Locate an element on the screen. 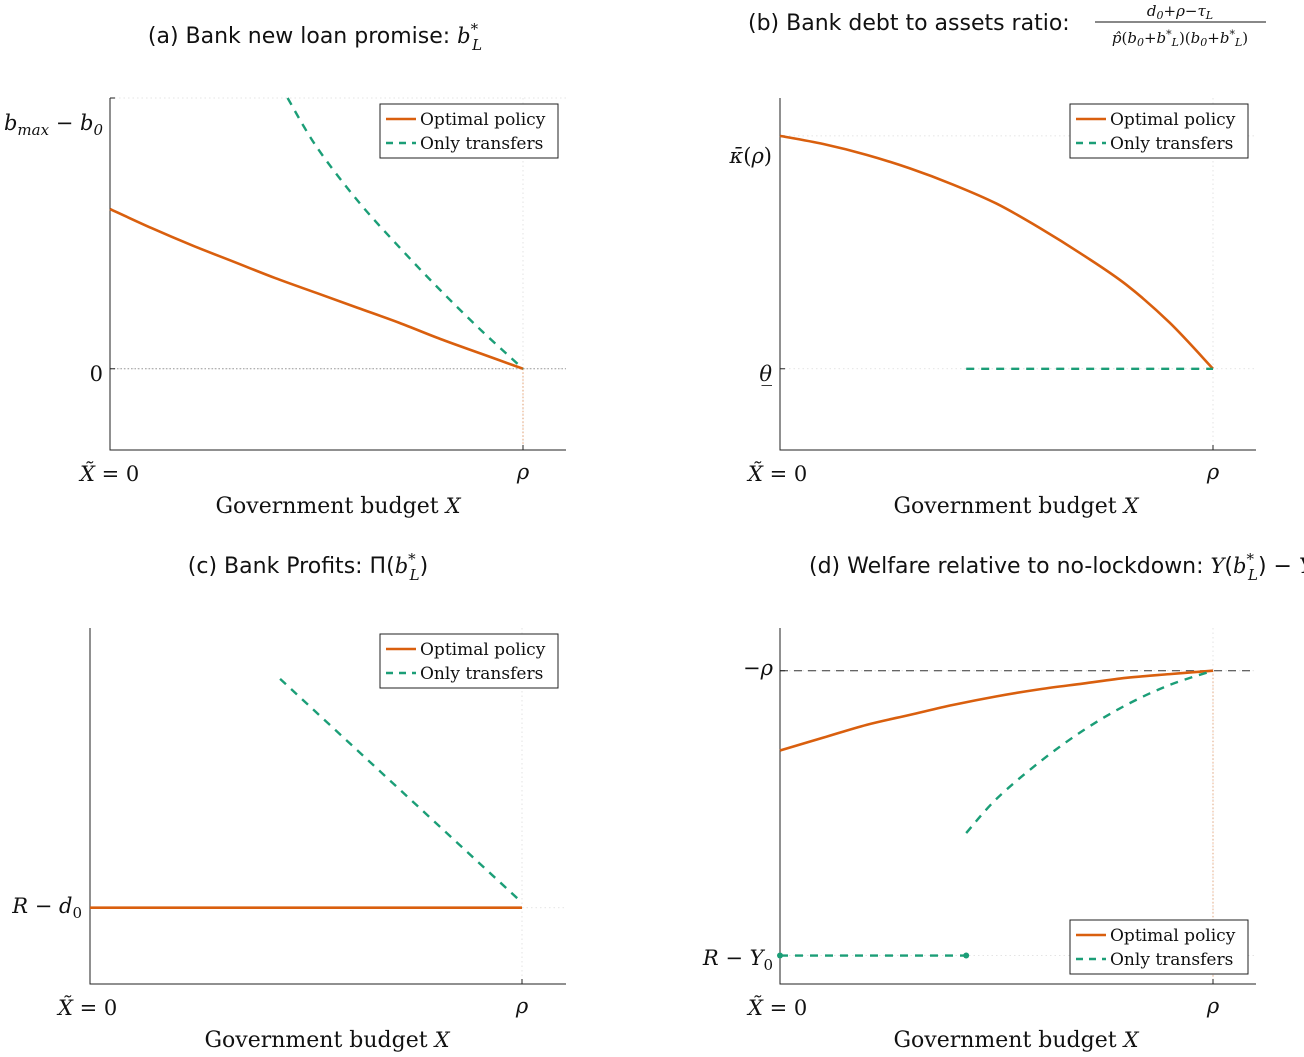  panel-b-legend: Optimal policy Only transfers is located at coordinates (1159, 131).